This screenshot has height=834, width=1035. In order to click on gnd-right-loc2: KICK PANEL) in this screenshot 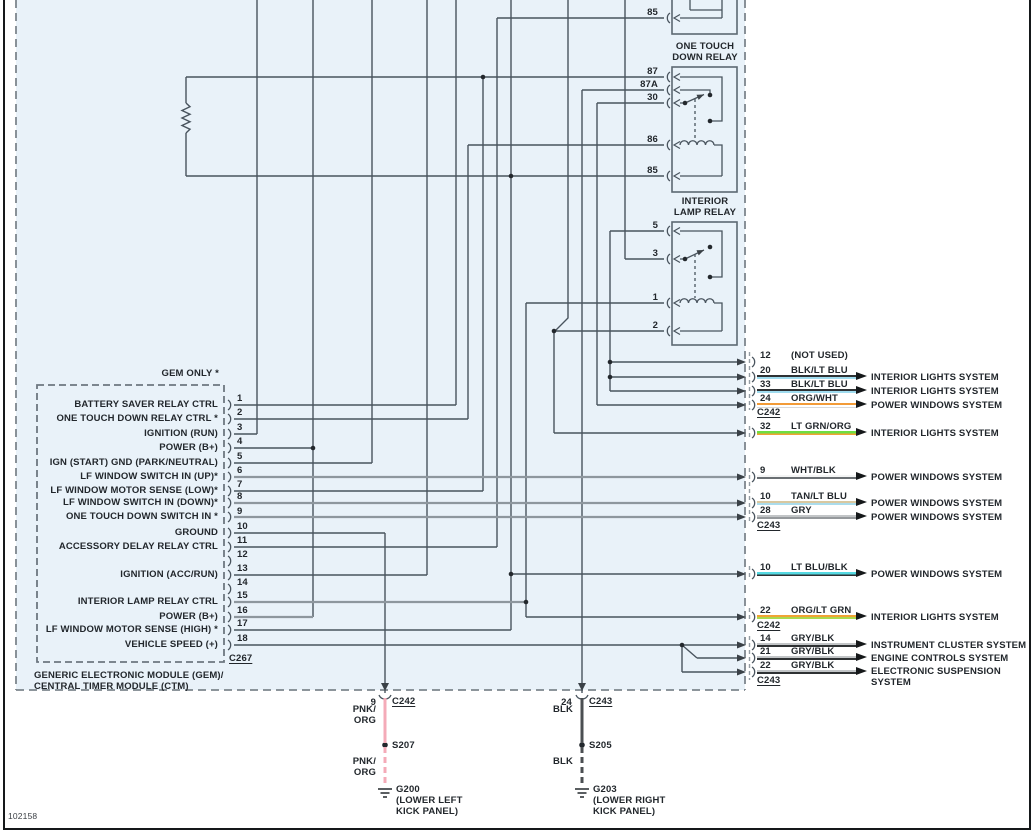, I will do `click(624, 811)`.